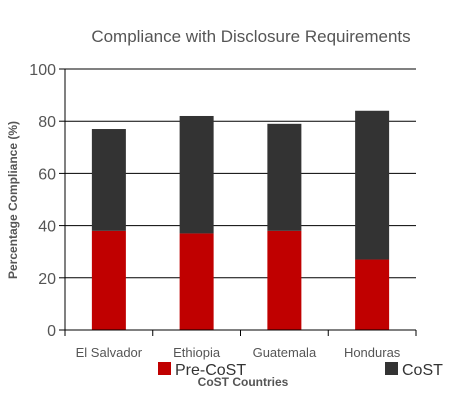 This screenshot has height=413, width=468. Describe the element at coordinates (300, 370) in the screenshot. I see `legend: Pre-CoST CoST` at that location.